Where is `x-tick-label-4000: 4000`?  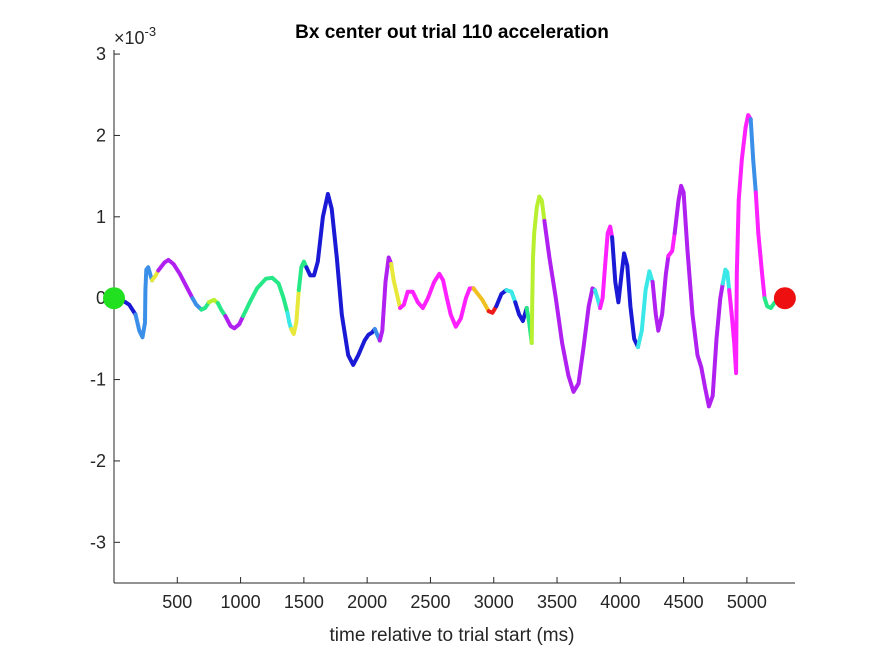
x-tick-label-4000: 4000 is located at coordinates (620, 602).